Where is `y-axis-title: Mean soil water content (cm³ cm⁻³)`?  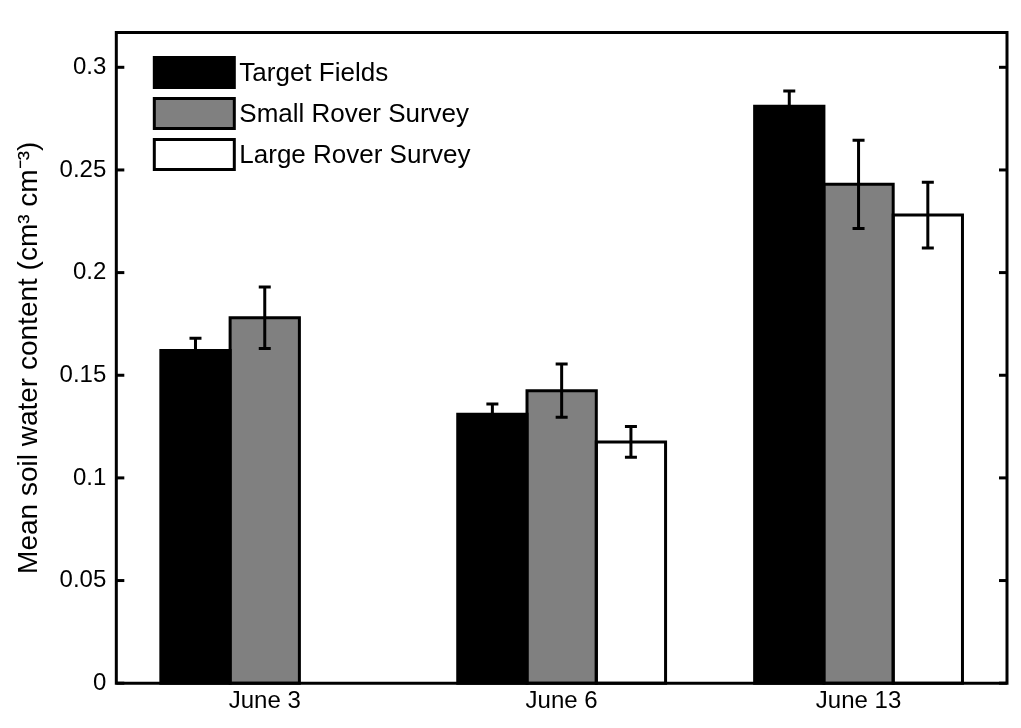
y-axis-title: Mean soil water content (cm³ cm⁻³) is located at coordinates (27, 357).